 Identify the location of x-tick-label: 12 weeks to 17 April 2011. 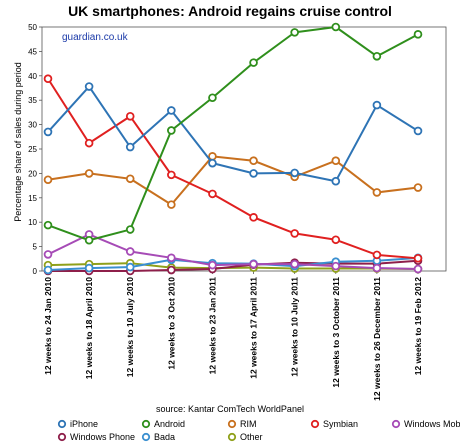
(254, 328).